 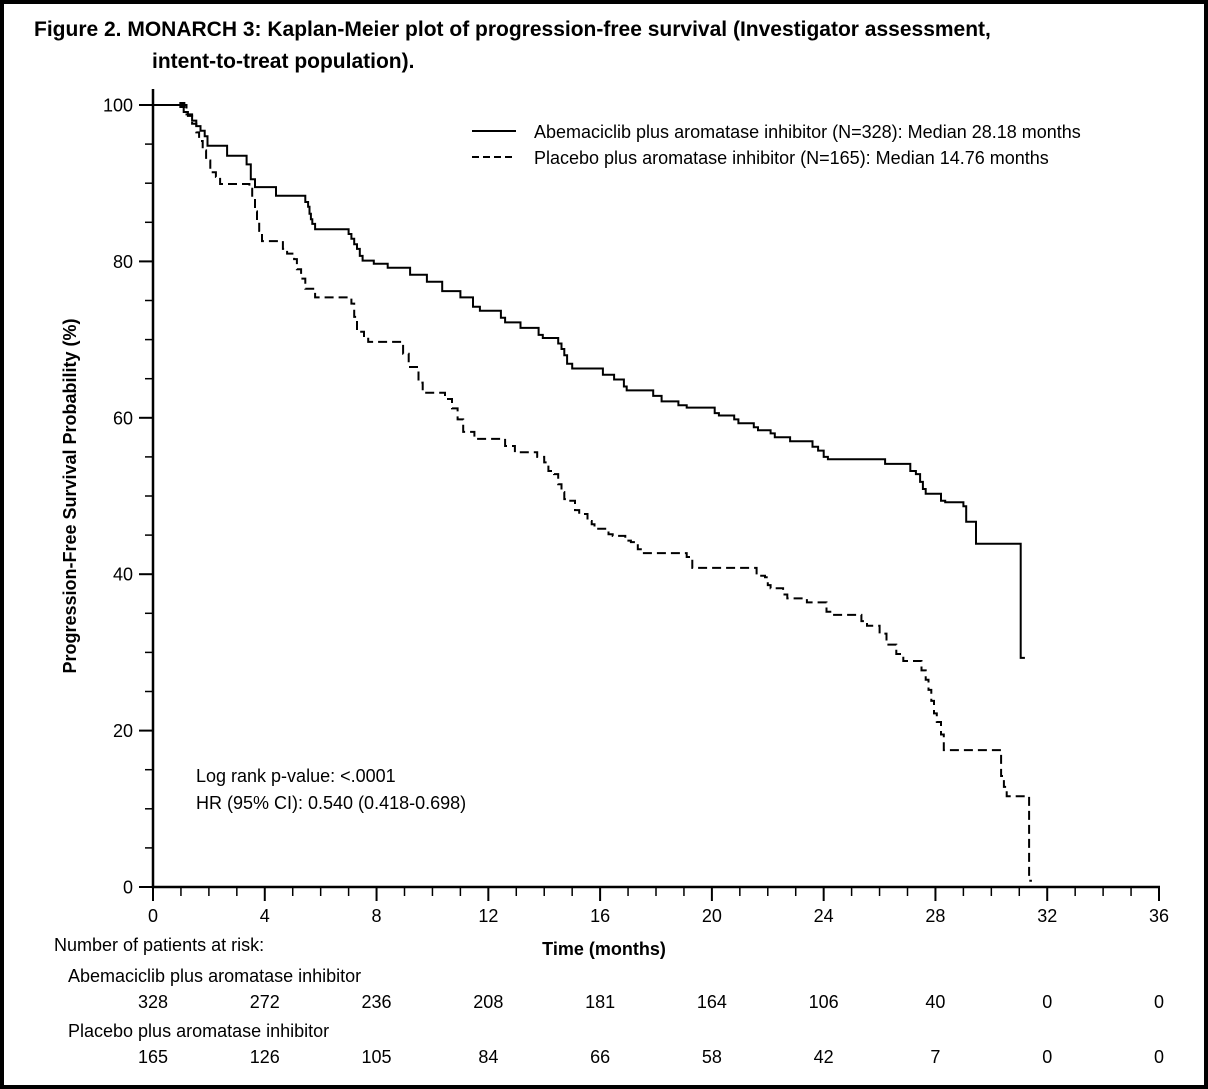 What do you see at coordinates (711, 1002) in the screenshot?
I see `risk-count: 164` at bounding box center [711, 1002].